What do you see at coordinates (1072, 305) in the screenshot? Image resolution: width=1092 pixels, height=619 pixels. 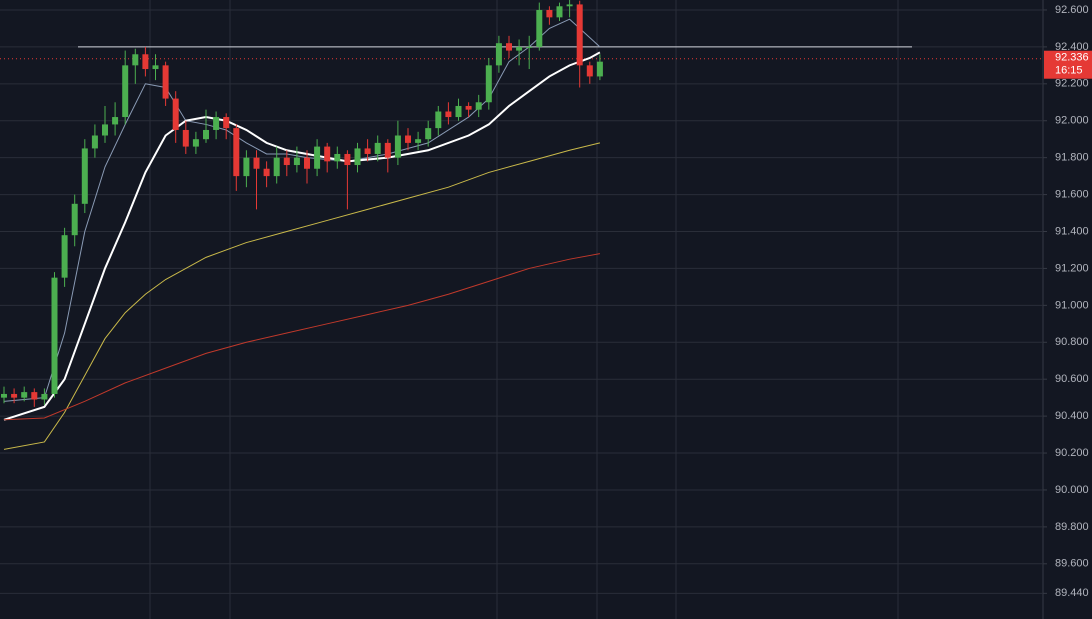 I see `y-tick-label: 91.000` at bounding box center [1072, 305].